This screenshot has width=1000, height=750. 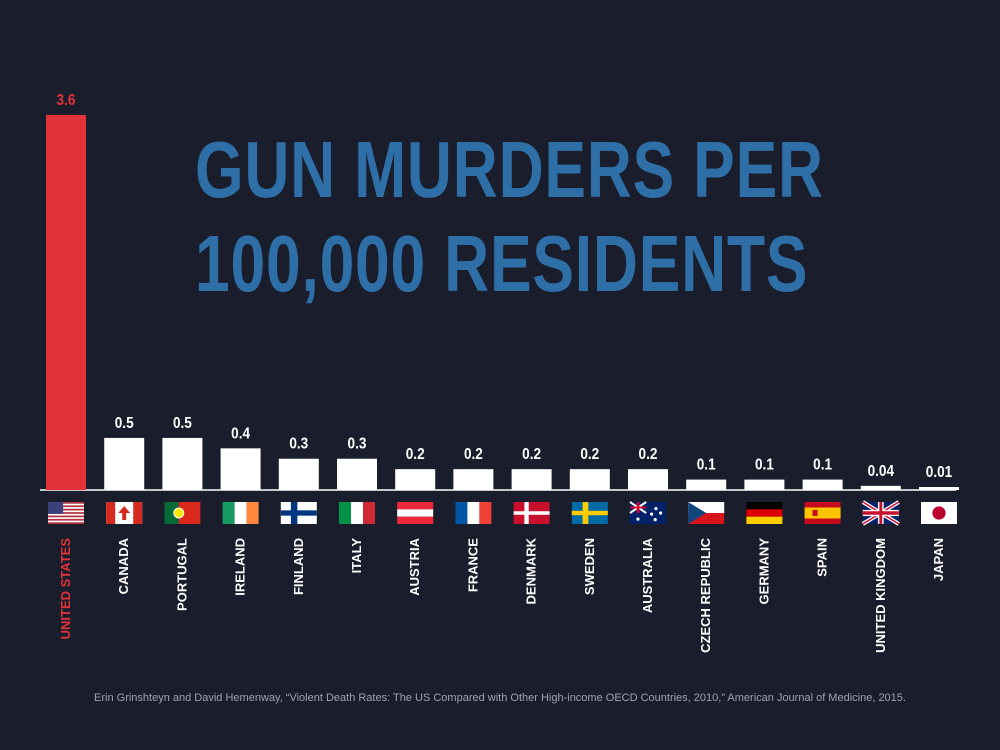 What do you see at coordinates (415, 454) in the screenshot?
I see `value-label-austria: 0.2` at bounding box center [415, 454].